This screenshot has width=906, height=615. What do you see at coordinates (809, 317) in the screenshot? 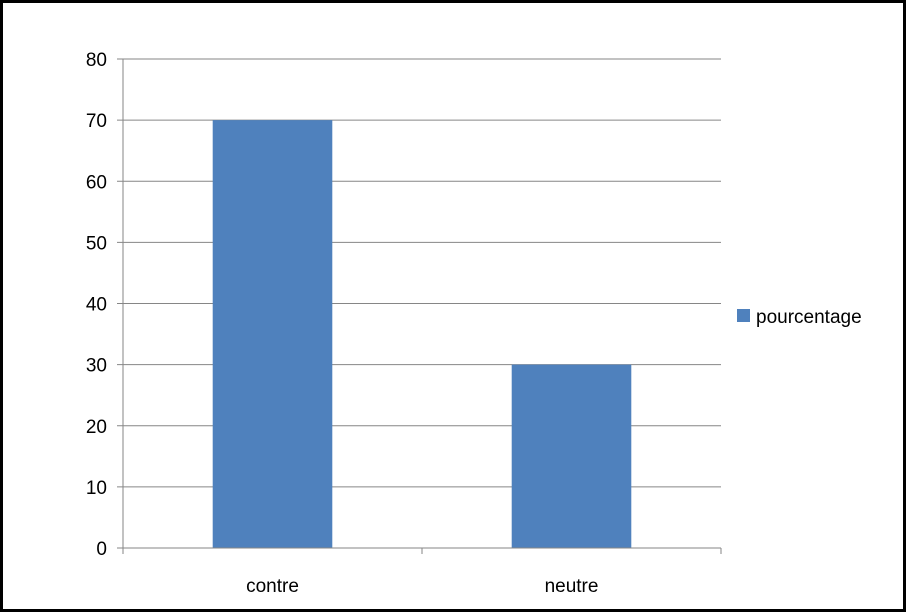
I see `legend-label: pourcentage` at bounding box center [809, 317].